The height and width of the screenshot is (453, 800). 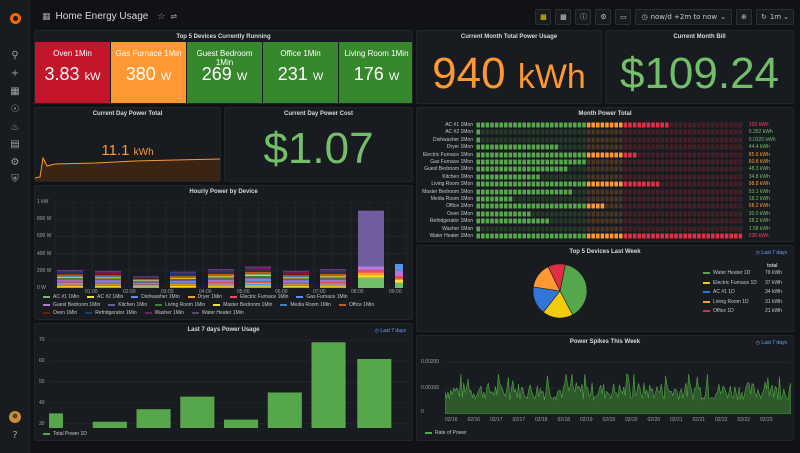 I want to click on device-tile: Oven 1Min 3.83 kW, so click(x=72, y=72).